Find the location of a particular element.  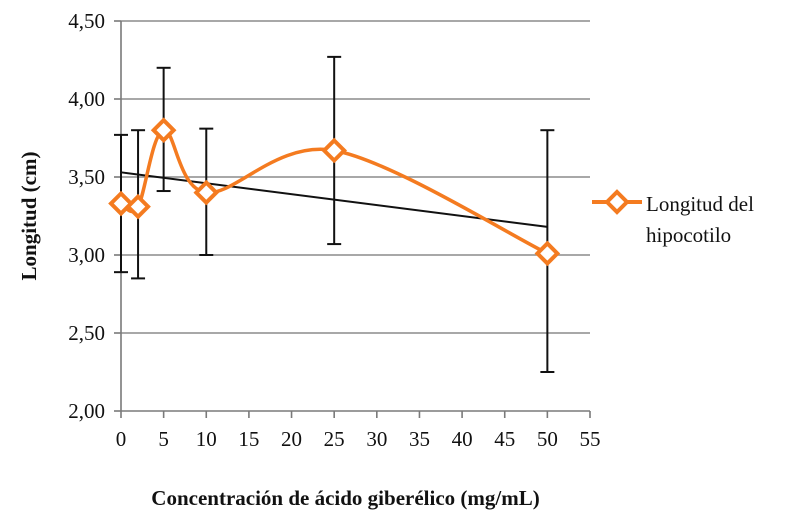

y-axis-title: Longitud (cm) is located at coordinates (29, 216).